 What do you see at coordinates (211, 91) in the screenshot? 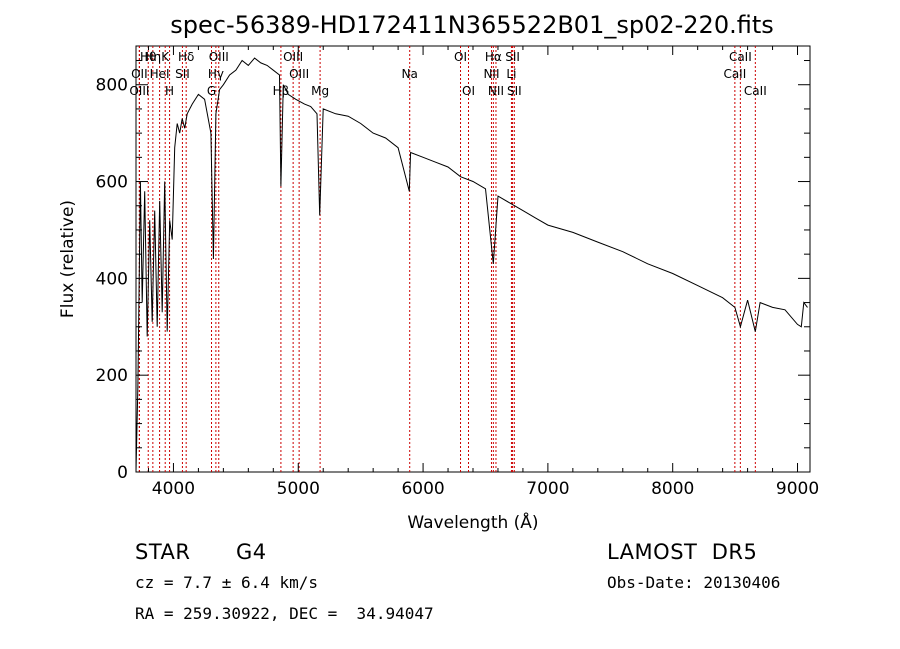
I see `spectral-line-label: G` at bounding box center [211, 91].